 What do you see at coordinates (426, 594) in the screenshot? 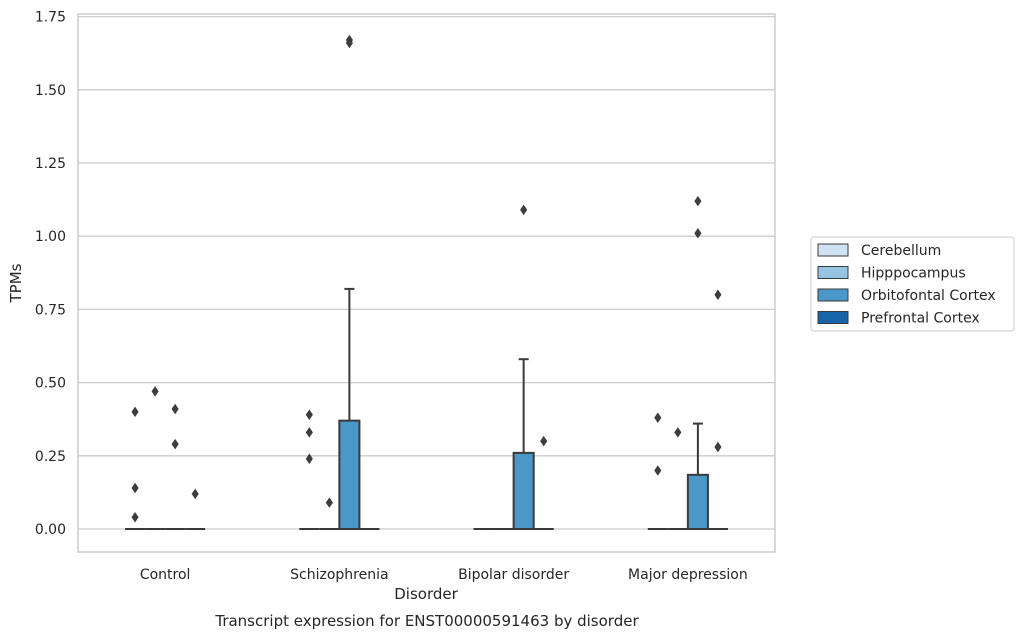
I see `x-axis-label: Disorder` at bounding box center [426, 594].